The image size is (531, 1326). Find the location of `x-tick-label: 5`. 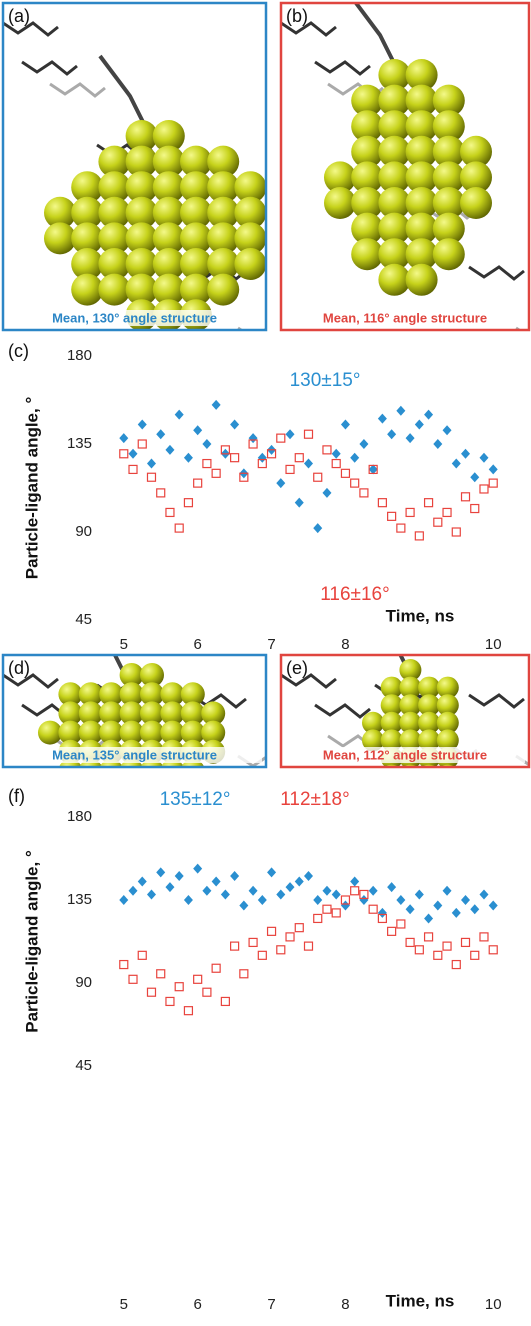

x-tick-label: 5 is located at coordinates (124, 644).